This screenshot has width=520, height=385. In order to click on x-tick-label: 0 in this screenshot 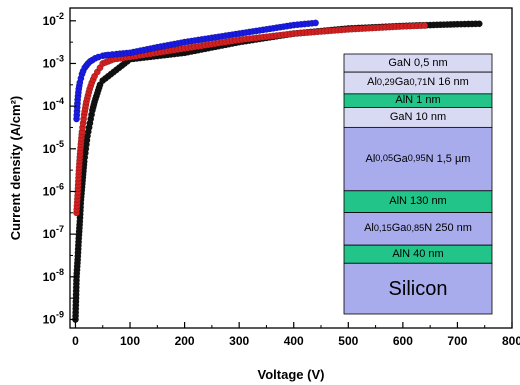, I will do `click(75, 341)`.